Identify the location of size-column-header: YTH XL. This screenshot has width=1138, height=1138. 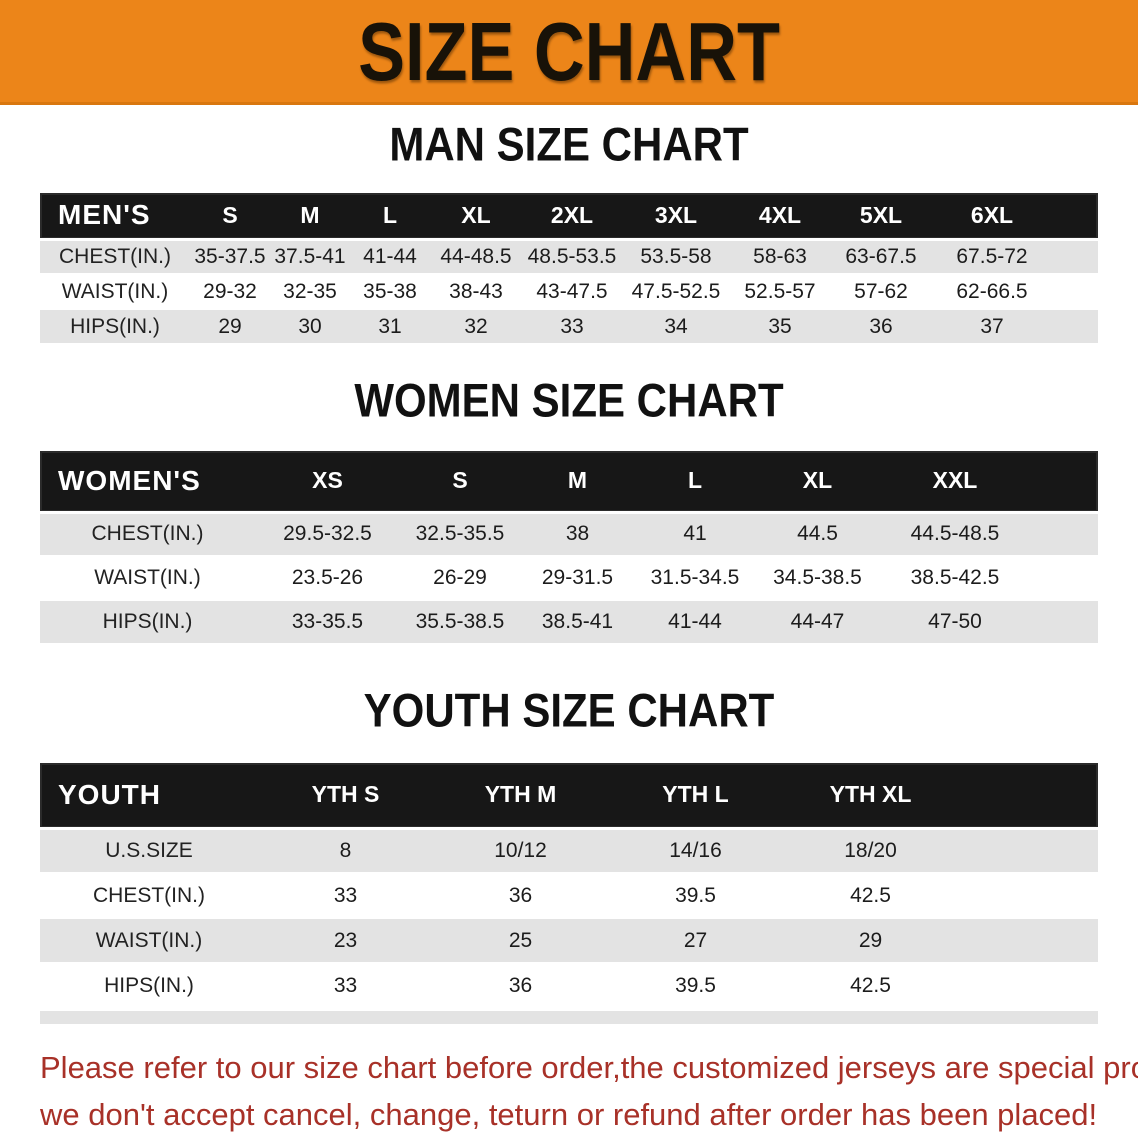
(870, 794).